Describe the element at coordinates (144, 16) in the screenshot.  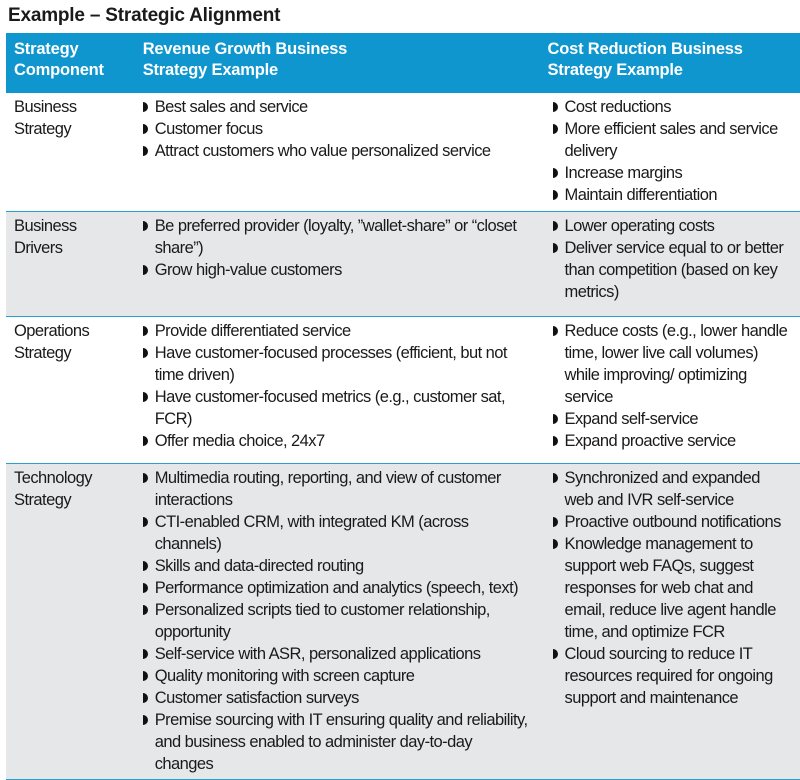
I see `table-title: Example – Strategic Alignment` at that location.